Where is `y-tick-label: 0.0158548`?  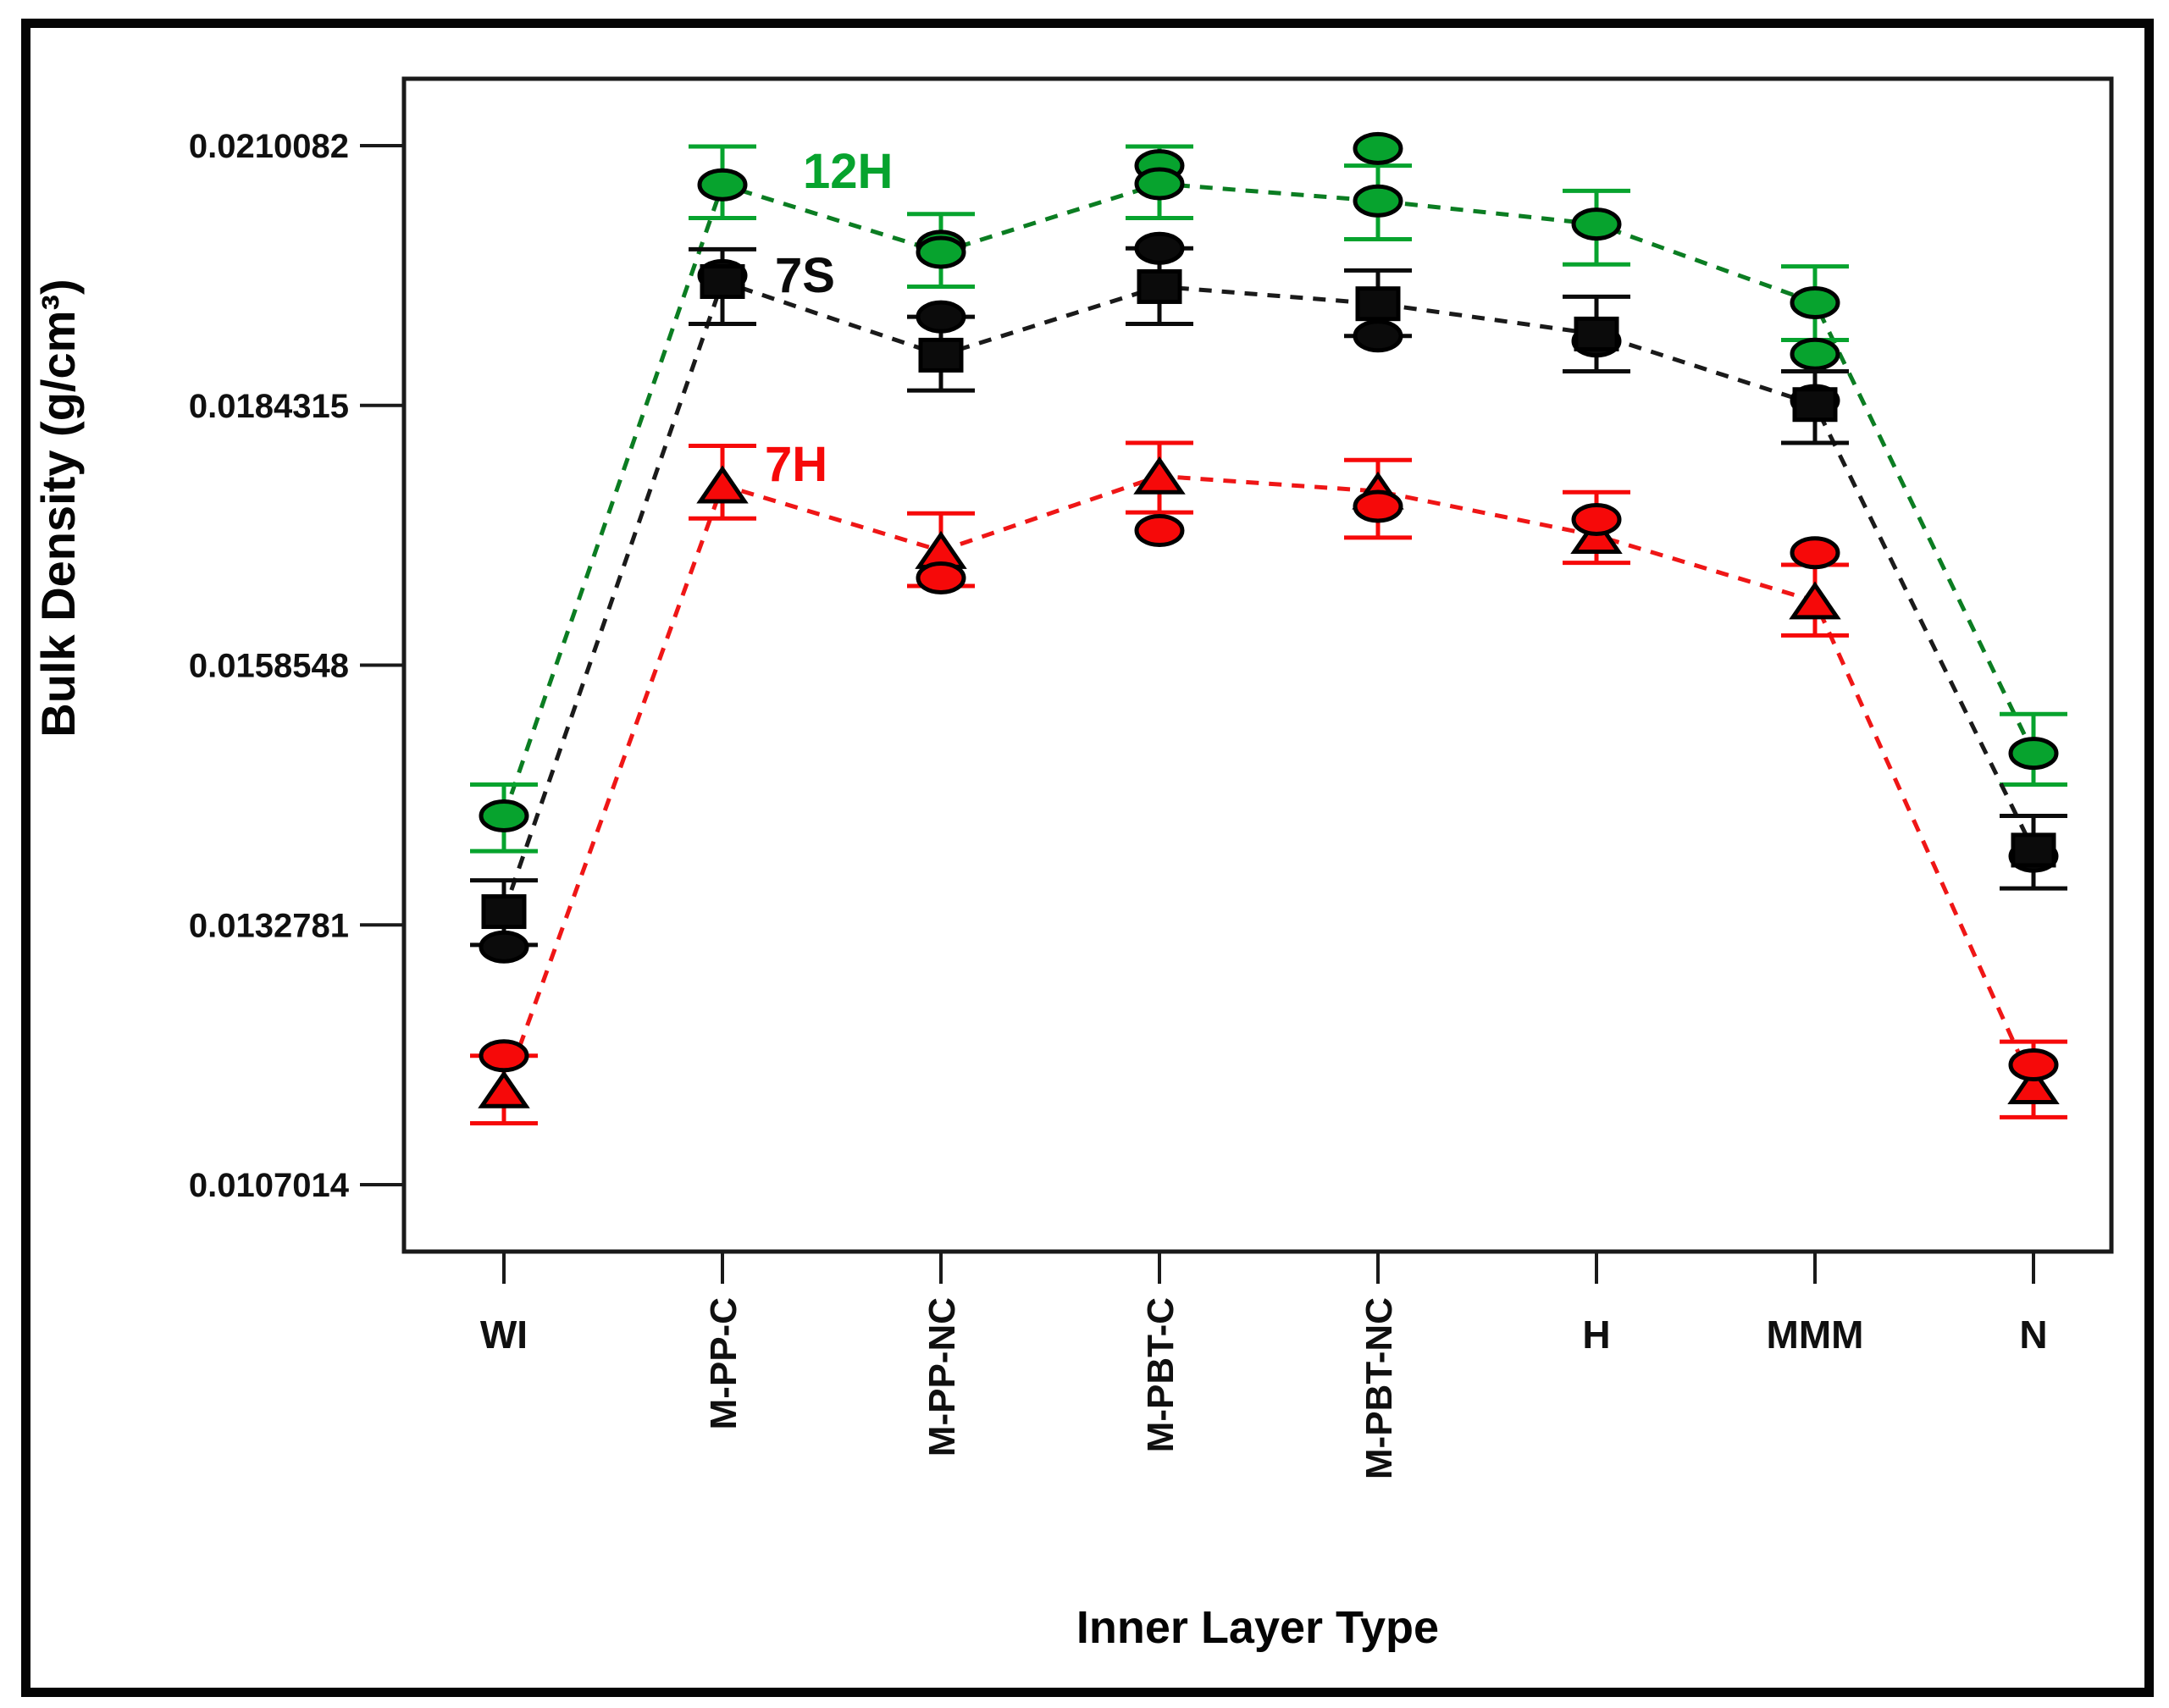 y-tick-label: 0.0158548 is located at coordinates (269, 666).